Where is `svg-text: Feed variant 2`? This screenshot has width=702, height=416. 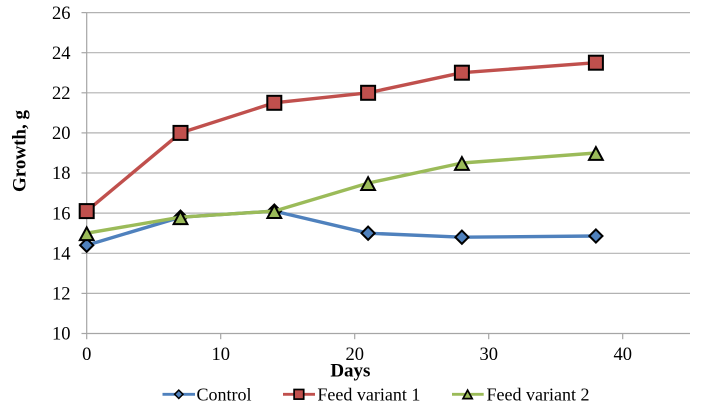
svg-text: Feed variant 2 is located at coordinates (538, 394).